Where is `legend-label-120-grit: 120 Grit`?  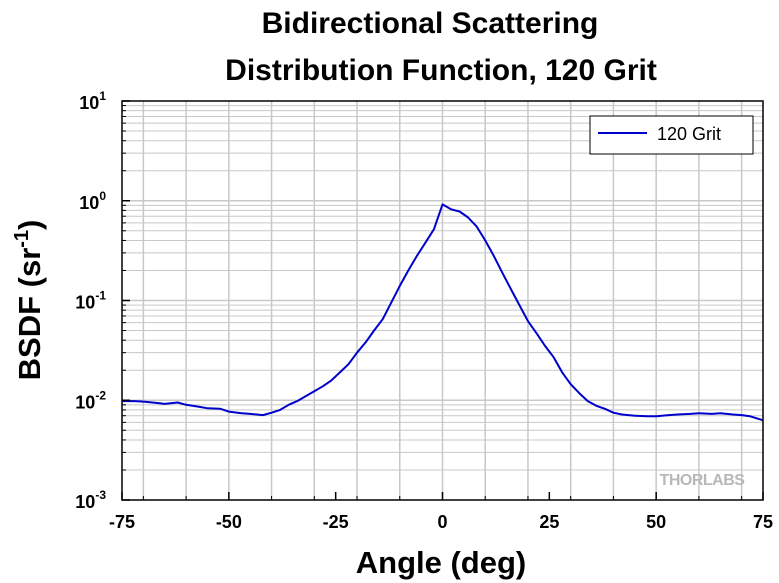
legend-label-120-grit: 120 Grit is located at coordinates (689, 134).